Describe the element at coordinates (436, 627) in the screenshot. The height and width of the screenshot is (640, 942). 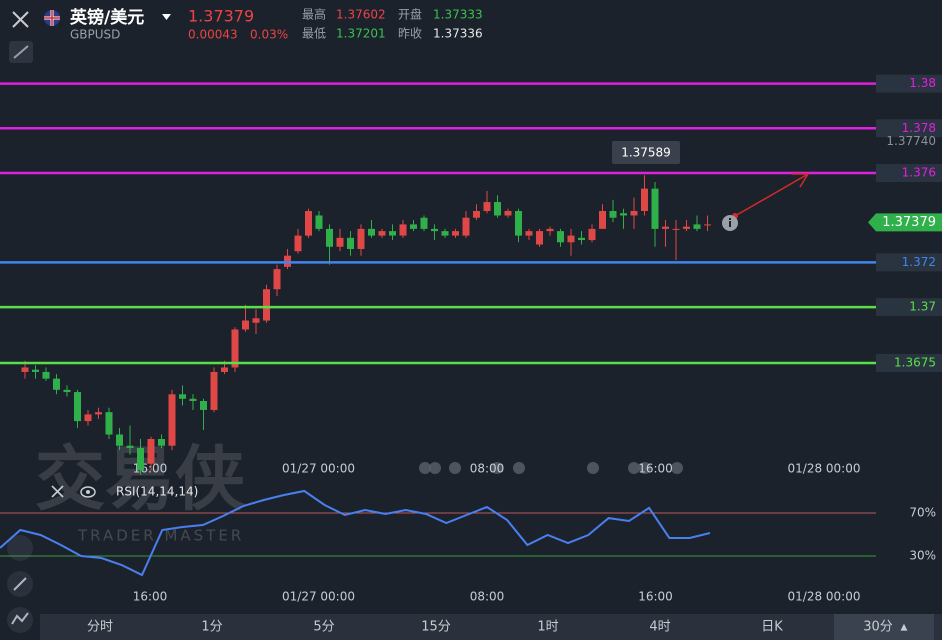
I see `tab: 15分` at that location.